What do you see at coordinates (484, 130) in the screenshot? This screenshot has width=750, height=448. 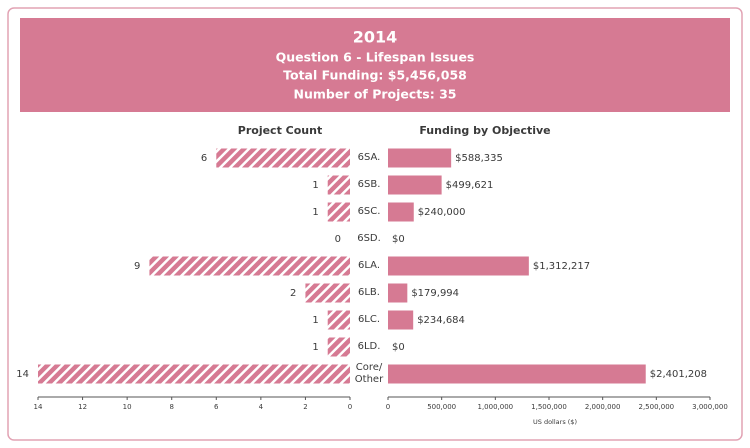 I see `panel-title: Funding by Objective` at bounding box center [484, 130].